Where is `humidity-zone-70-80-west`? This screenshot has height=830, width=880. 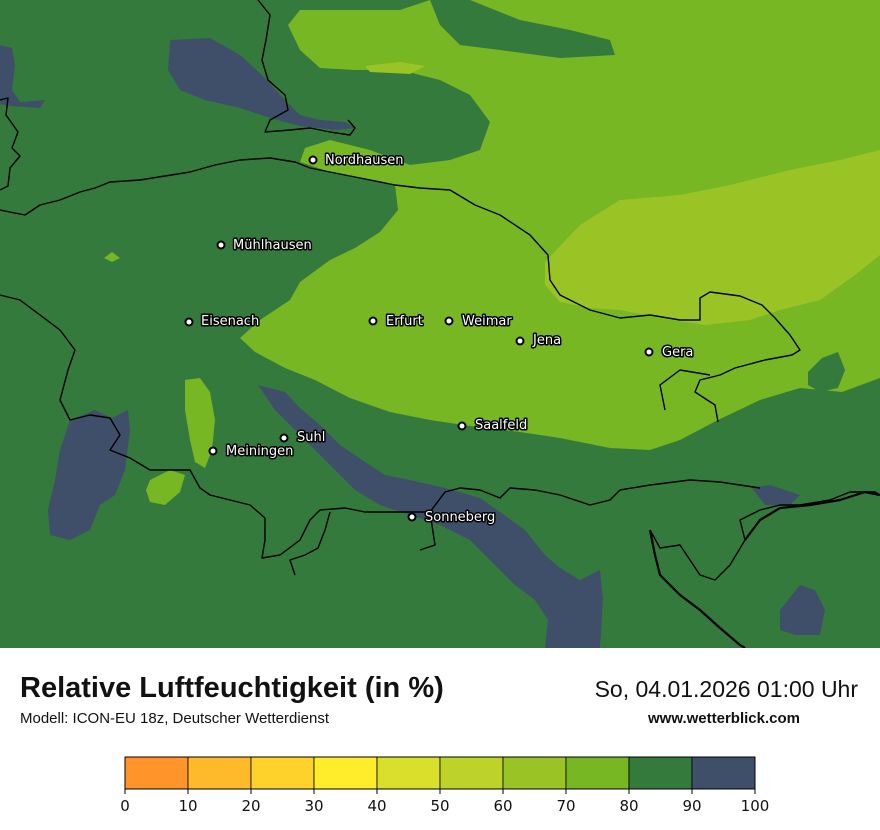
humidity-zone-70-80-west is located at coordinates (200, 423).